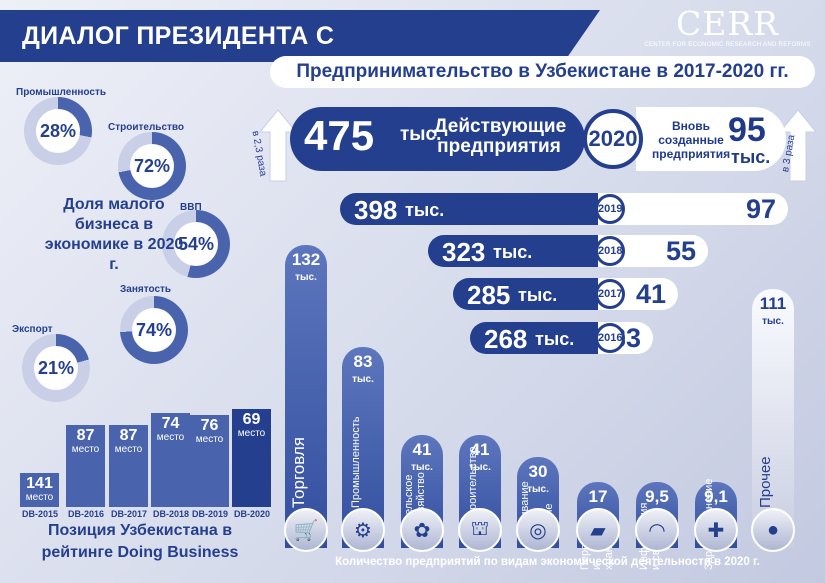 The height and width of the screenshot is (583, 825). What do you see at coordinates (40, 514) in the screenshot?
I see `db-year-label: DB-2015` at bounding box center [40, 514].